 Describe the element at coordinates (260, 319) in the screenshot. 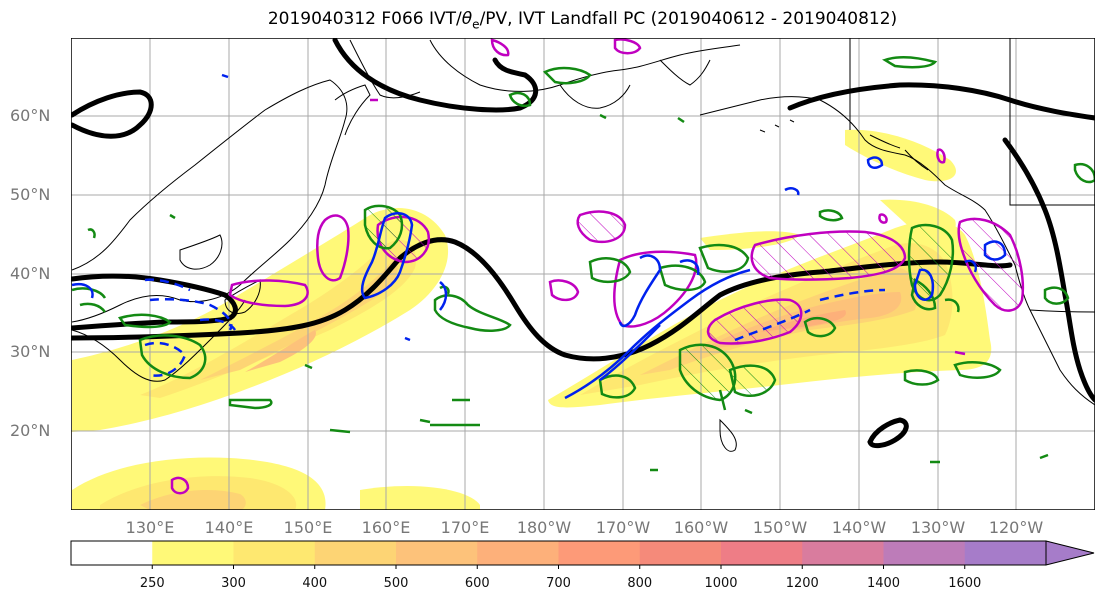

I see `ivt-plume-west` at that location.